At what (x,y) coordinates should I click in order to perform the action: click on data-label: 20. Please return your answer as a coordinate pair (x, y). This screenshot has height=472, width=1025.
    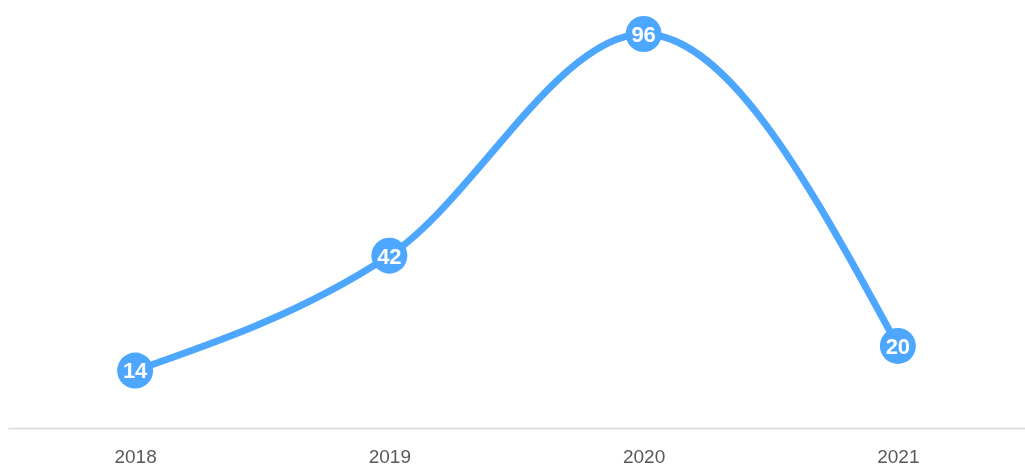
    Looking at the image, I should click on (898, 346).